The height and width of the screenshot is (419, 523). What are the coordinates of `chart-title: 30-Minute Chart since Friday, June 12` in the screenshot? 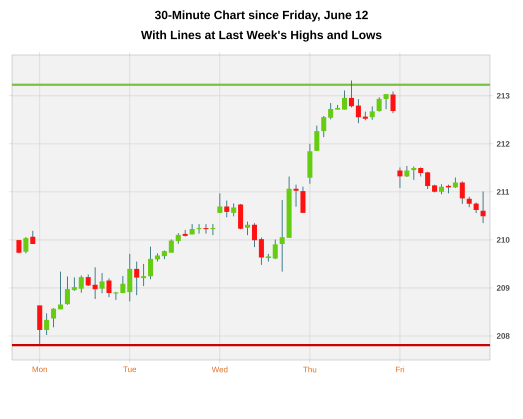 It's located at (261, 16).